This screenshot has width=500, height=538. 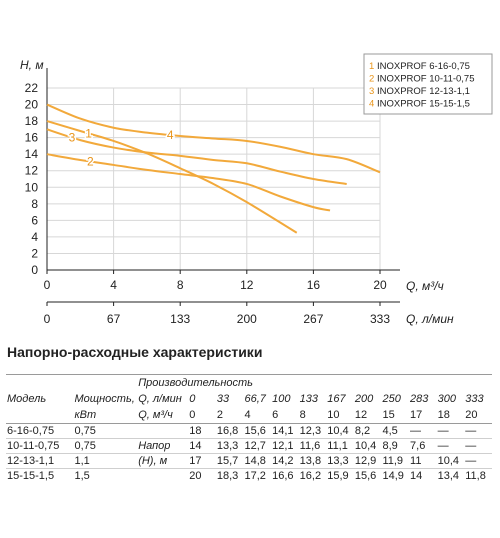 What do you see at coordinates (340, 446) in the screenshot?
I see `head-value-cell: 11,1` at bounding box center [340, 446].